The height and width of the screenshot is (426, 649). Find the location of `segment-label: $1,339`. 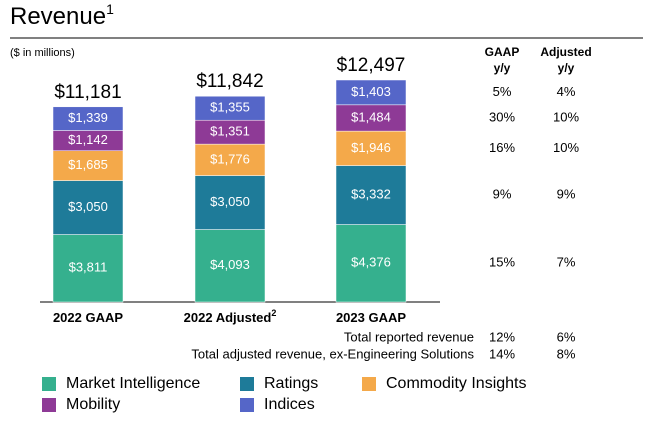

segment-label: $1,339 is located at coordinates (88, 117).